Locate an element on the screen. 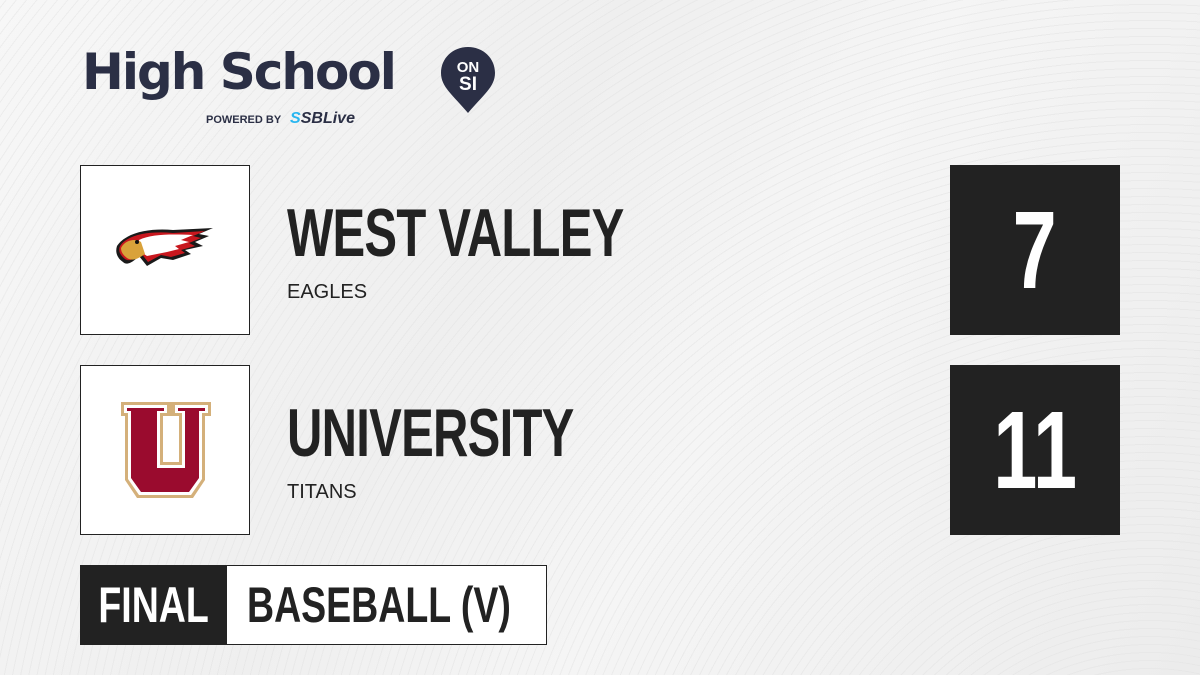 Image resolution: width=1200 pixels, height=675 pixels. brand-logo: High School ON SI POWERED BY SSBLive is located at coordinates (288, 85).